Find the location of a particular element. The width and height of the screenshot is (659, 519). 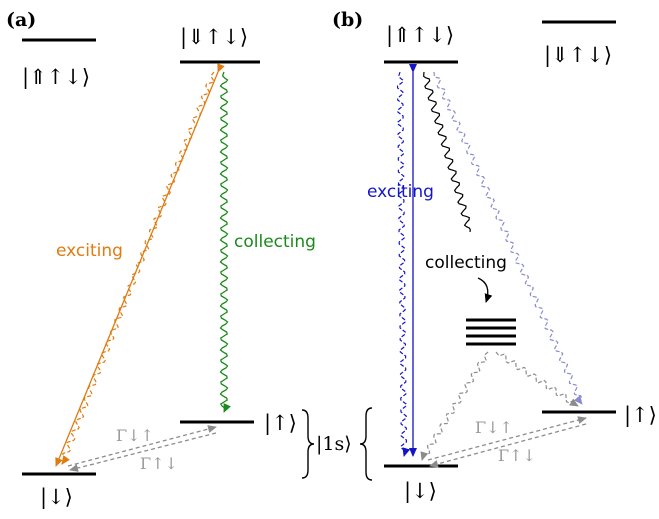

collecting-label-a: collecting is located at coordinates (275, 242).